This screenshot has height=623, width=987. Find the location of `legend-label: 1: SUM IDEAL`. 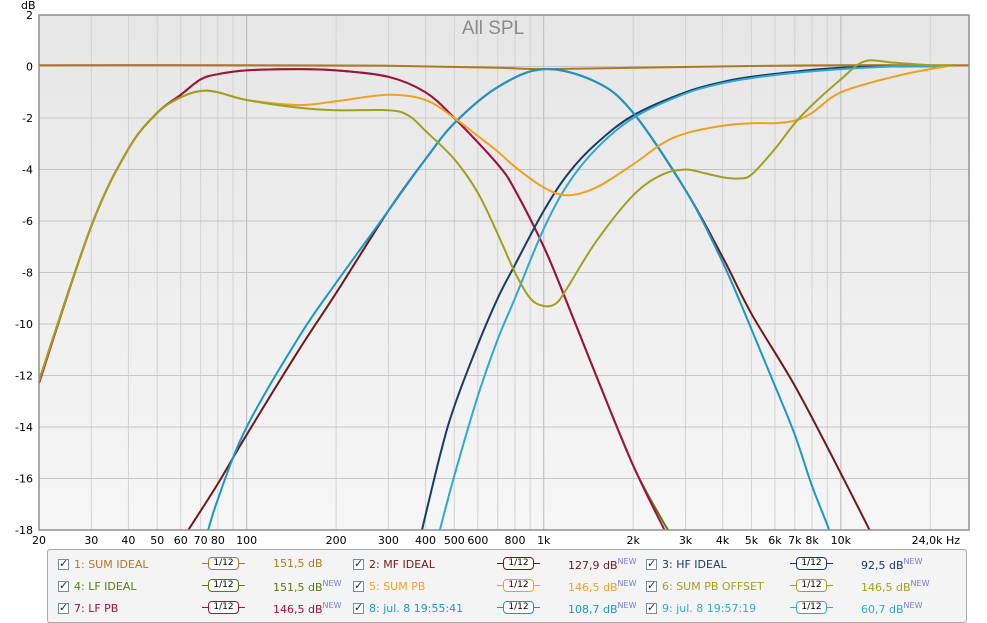

legend-label: 1: SUM IDEAL is located at coordinates (111, 564).